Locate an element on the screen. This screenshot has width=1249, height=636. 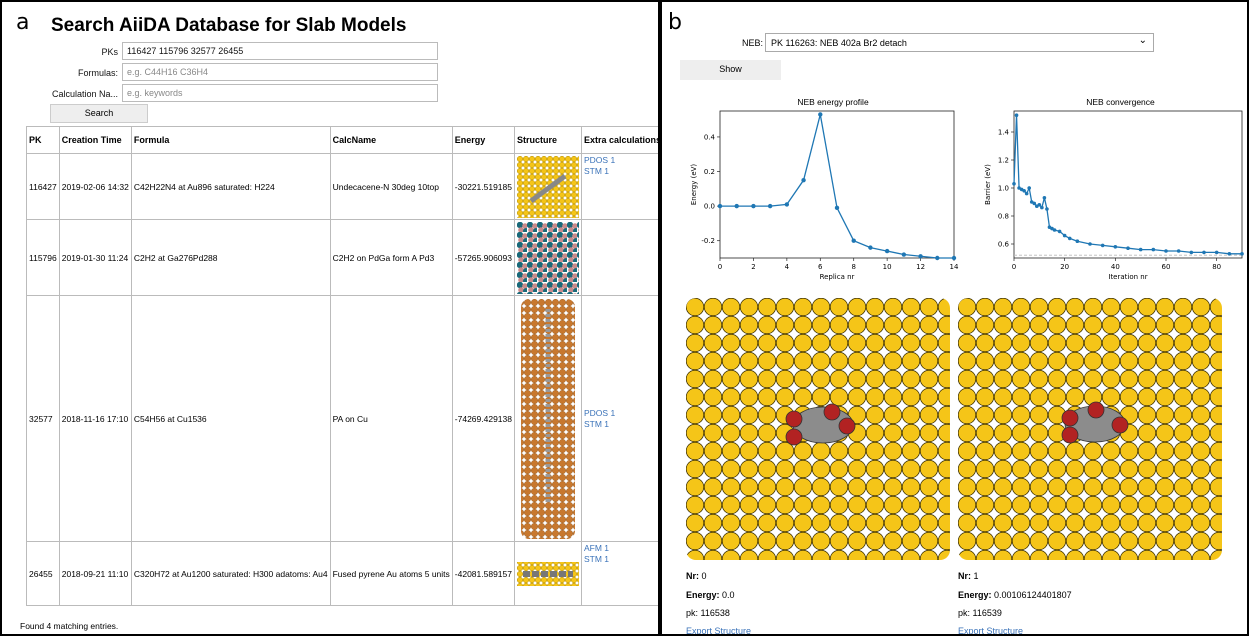
y-tick-label: 1.0 is located at coordinates (1003, 189).